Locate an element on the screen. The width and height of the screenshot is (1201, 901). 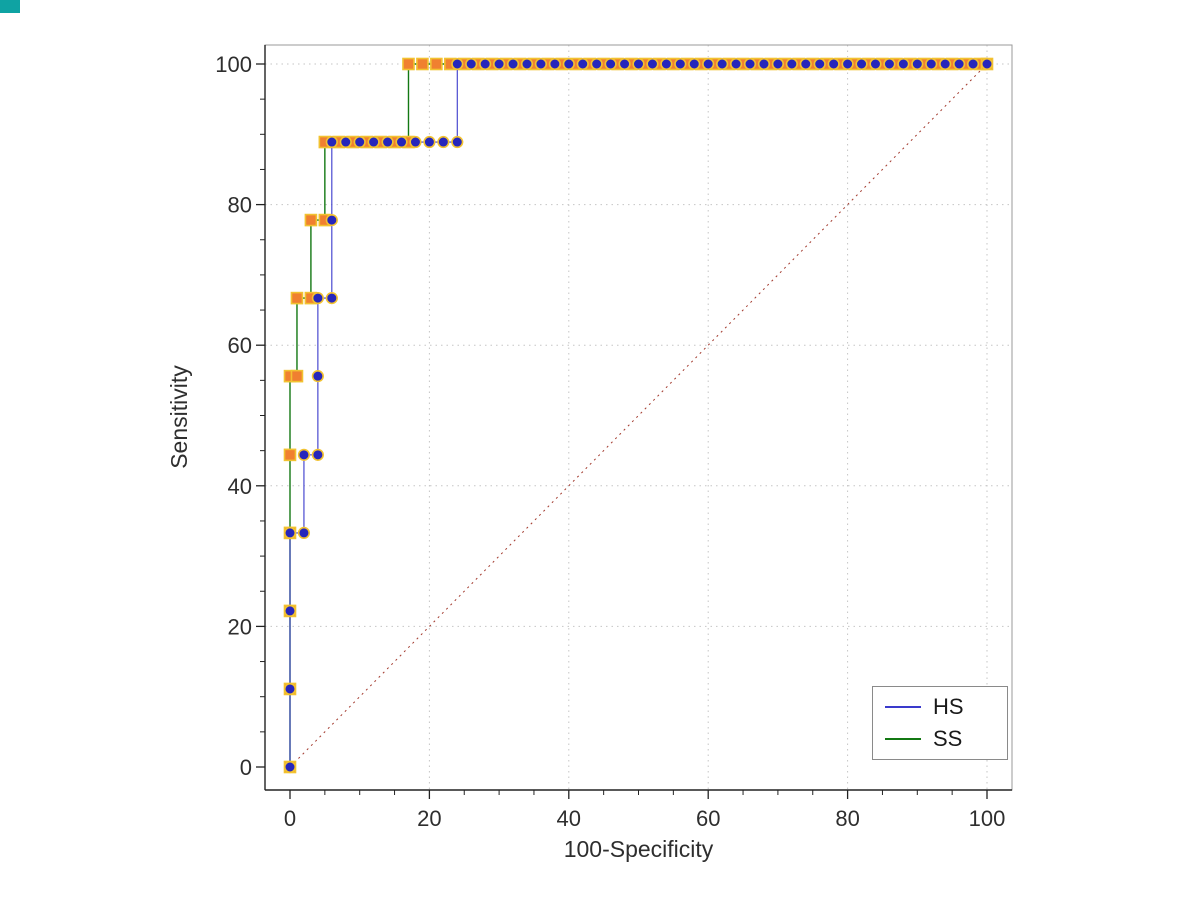
ss-legend-label: SS is located at coordinates (948, 738).